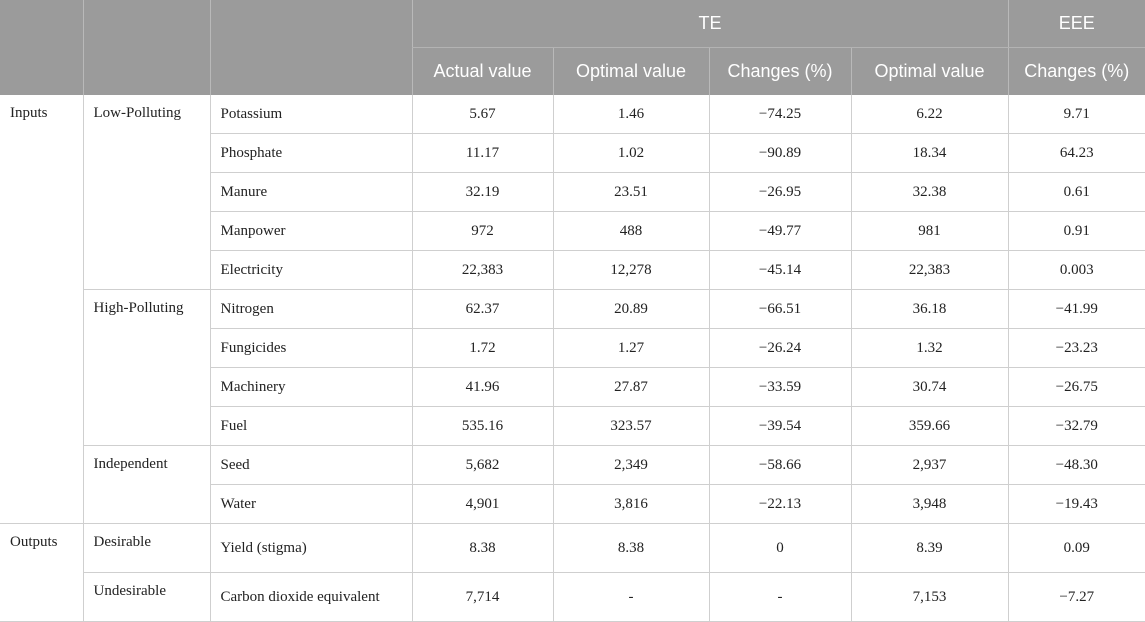 The width and height of the screenshot is (1145, 622). What do you see at coordinates (1076, 465) in the screenshot?
I see `cell-eee-changes: −48.30` at bounding box center [1076, 465].